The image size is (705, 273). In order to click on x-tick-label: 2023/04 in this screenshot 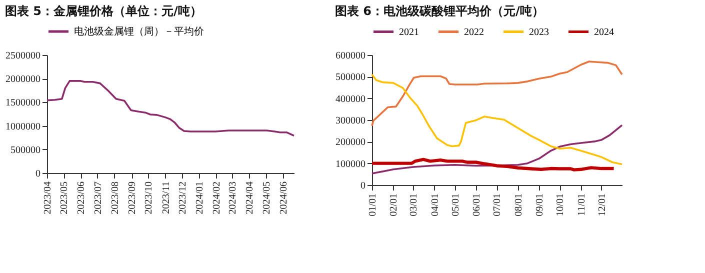, I will do `click(48, 198)`.